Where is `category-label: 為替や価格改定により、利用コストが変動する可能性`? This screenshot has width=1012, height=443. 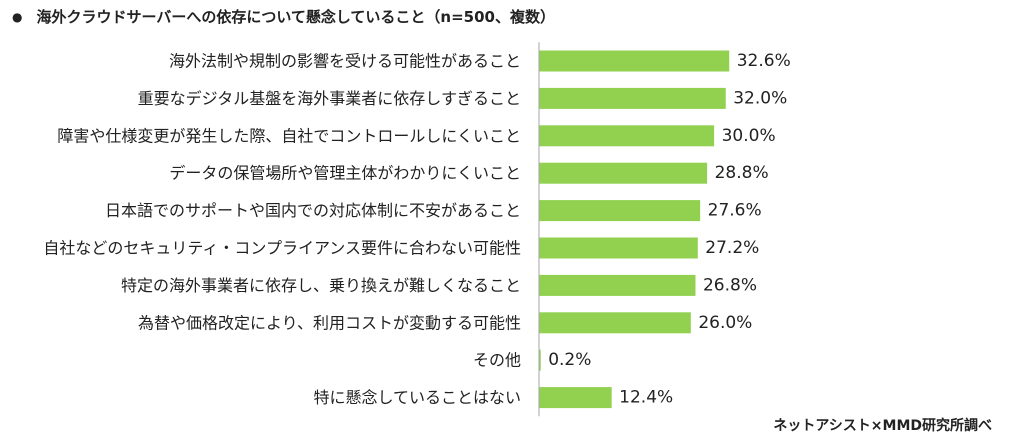
category-label: 為替や価格改定により、利用コストが変動する可能性 is located at coordinates (329, 322).